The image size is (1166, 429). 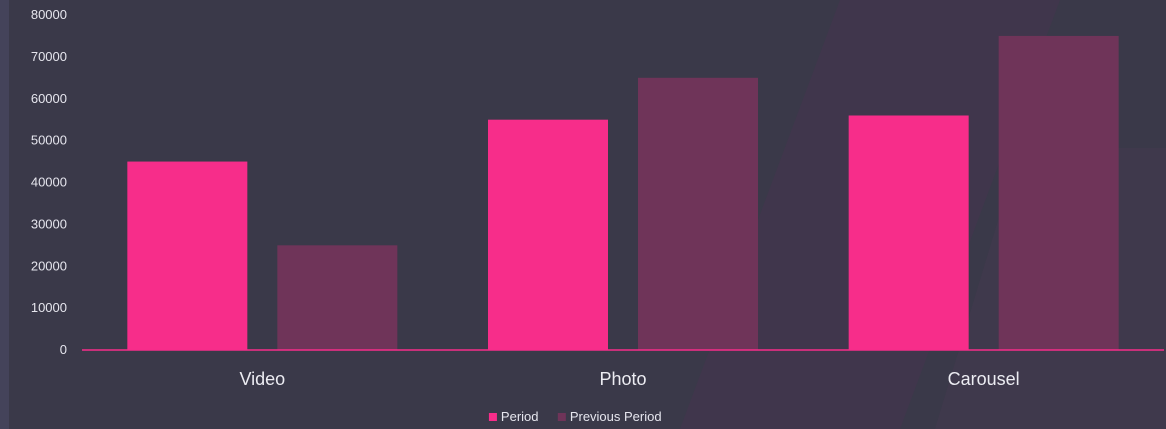 What do you see at coordinates (49, 56) in the screenshot?
I see `y-tick-label: 70000` at bounding box center [49, 56].